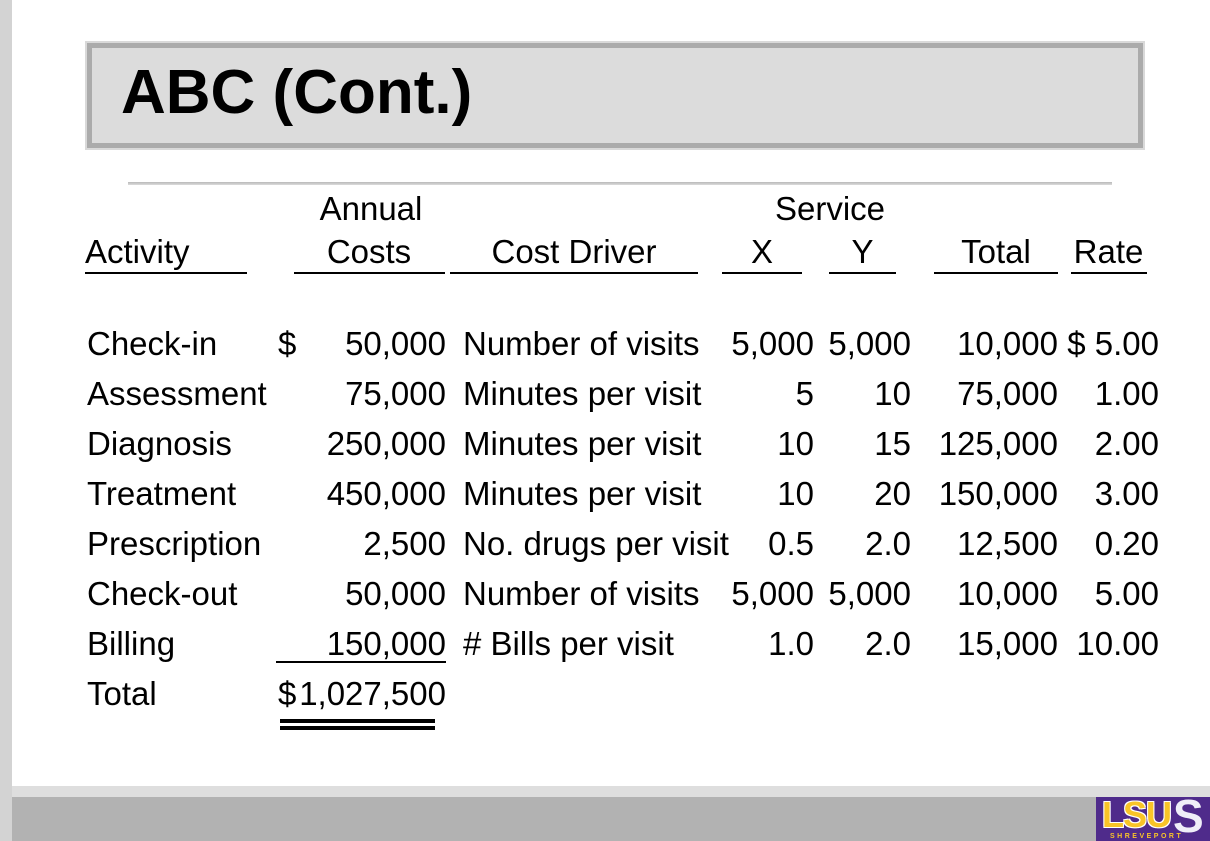 The width and height of the screenshot is (1210, 841). Describe the element at coordinates (6, 420) in the screenshot. I see `viewer-left-gutter` at that location.